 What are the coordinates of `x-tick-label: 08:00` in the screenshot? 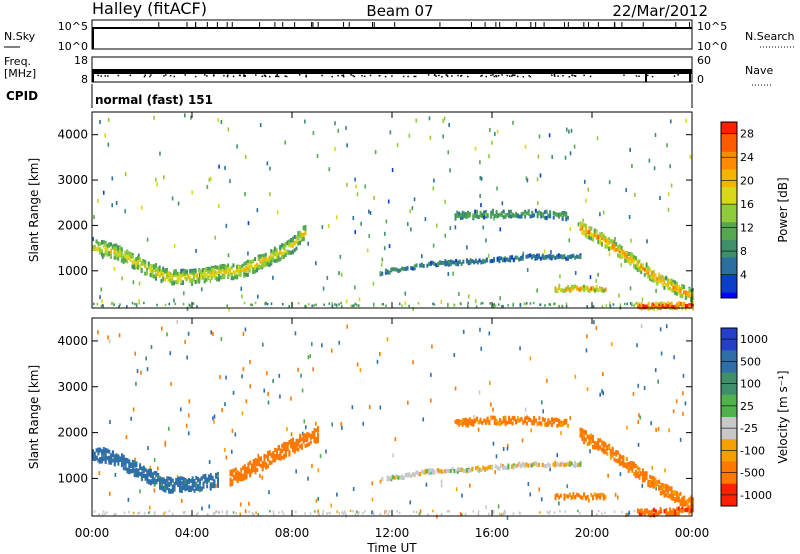 It's located at (292, 533).